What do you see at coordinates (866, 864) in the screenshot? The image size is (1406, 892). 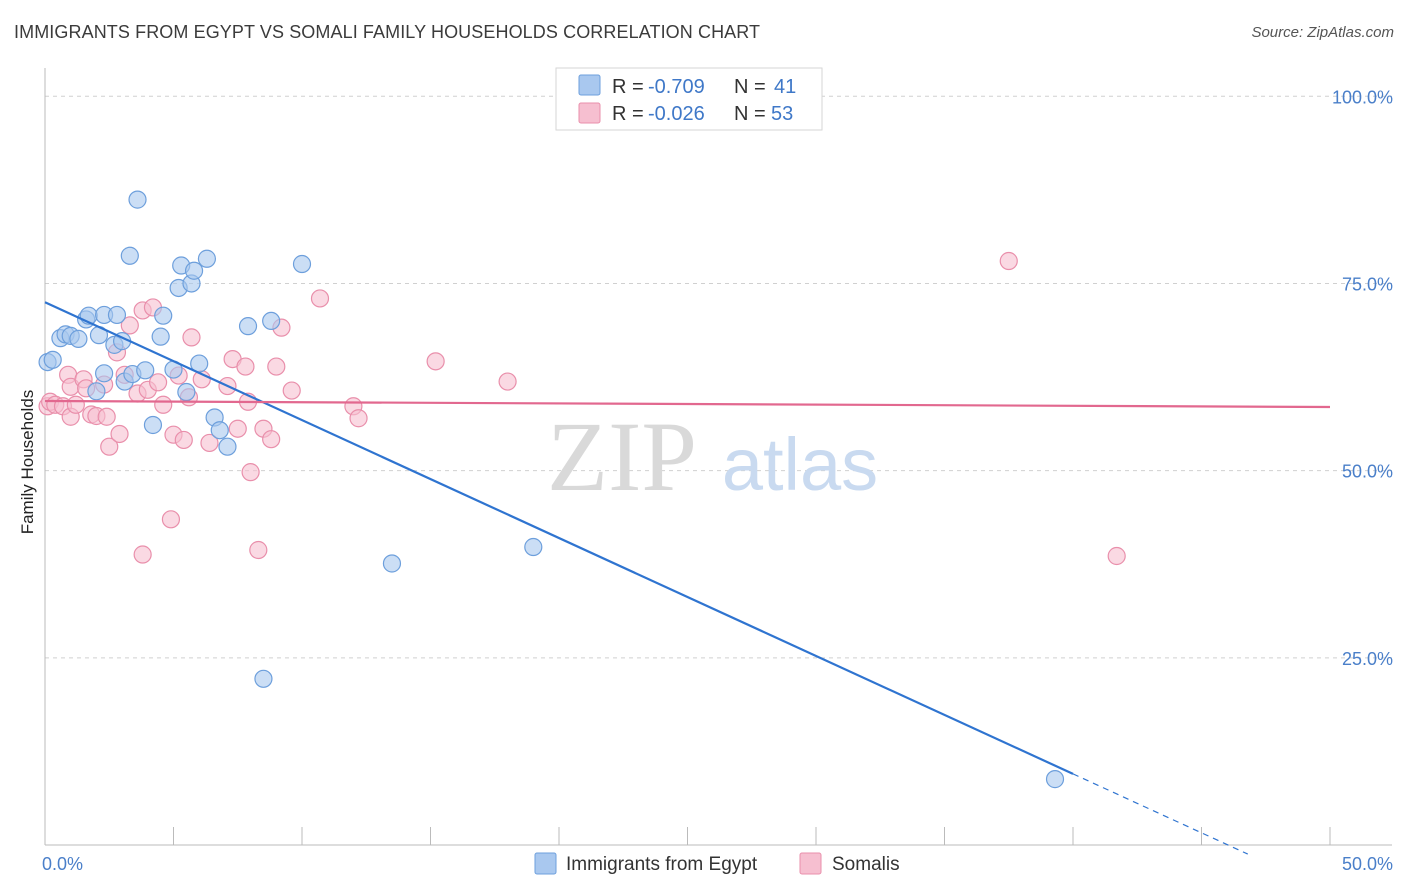 I see `bottom-legend-label-somalis: Somalis` at bounding box center [866, 864].